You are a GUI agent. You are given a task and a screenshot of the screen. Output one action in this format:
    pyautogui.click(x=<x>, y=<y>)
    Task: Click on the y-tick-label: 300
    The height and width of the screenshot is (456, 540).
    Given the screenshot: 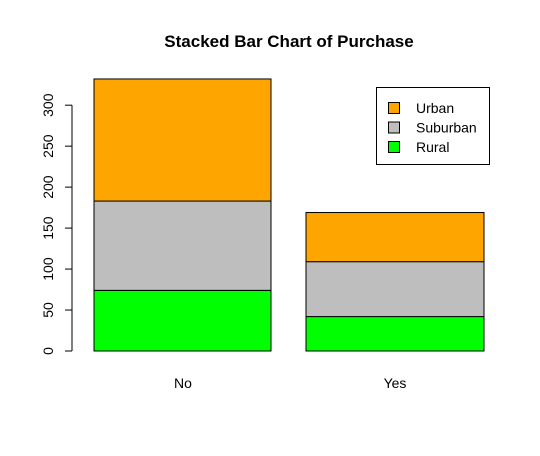 What is the action you would take?
    pyautogui.click(x=48, y=105)
    